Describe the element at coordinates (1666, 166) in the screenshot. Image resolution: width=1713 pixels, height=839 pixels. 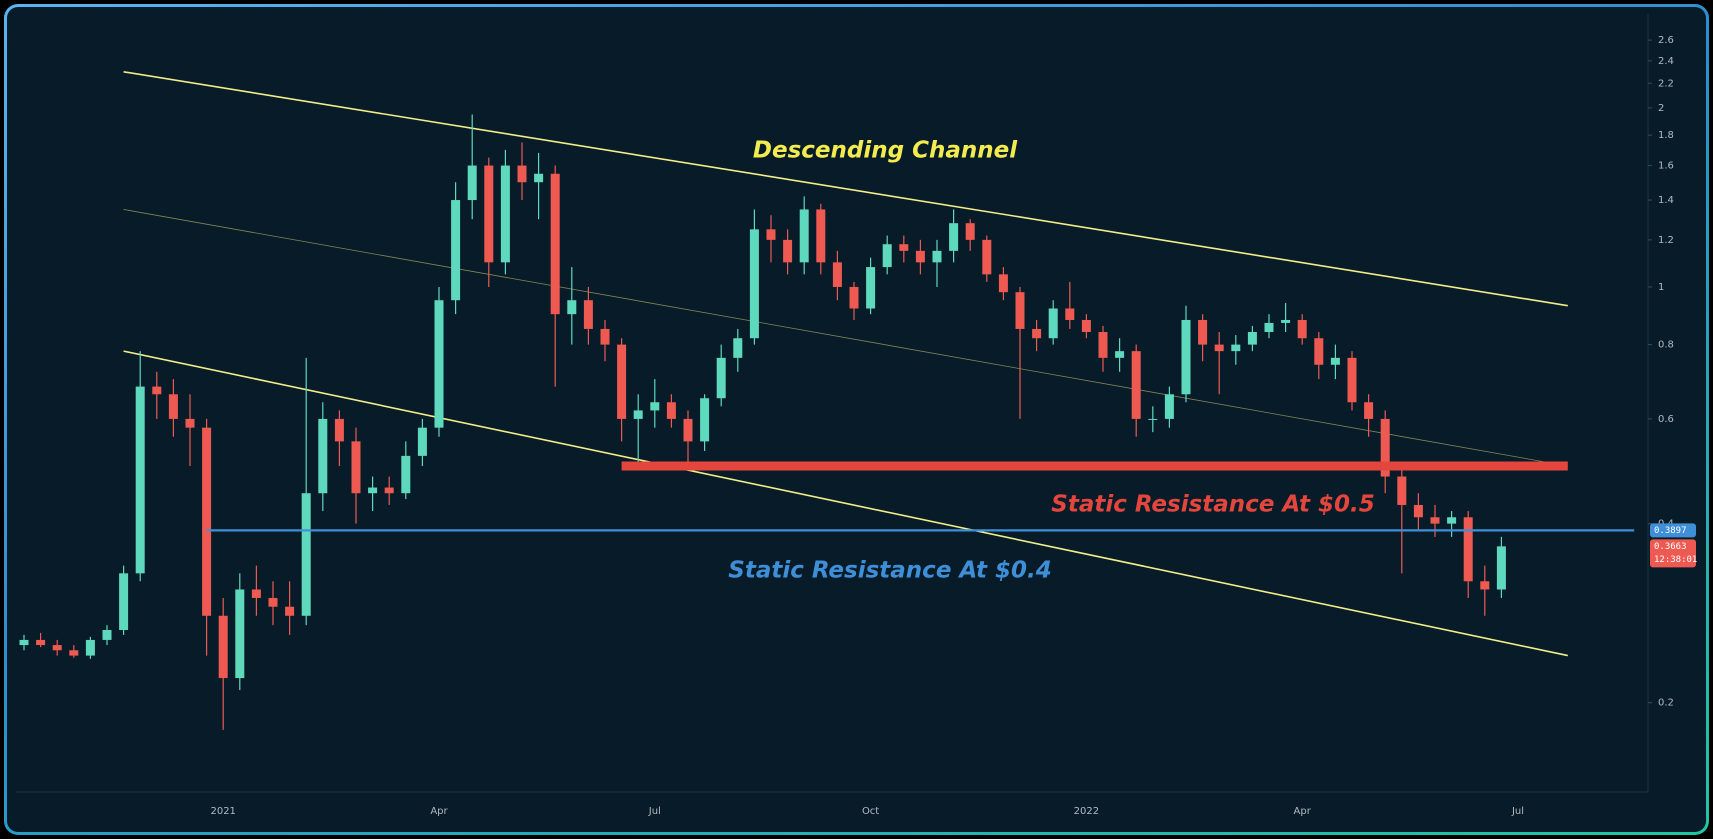
I see `y-tick-label: 1.6` at that location.